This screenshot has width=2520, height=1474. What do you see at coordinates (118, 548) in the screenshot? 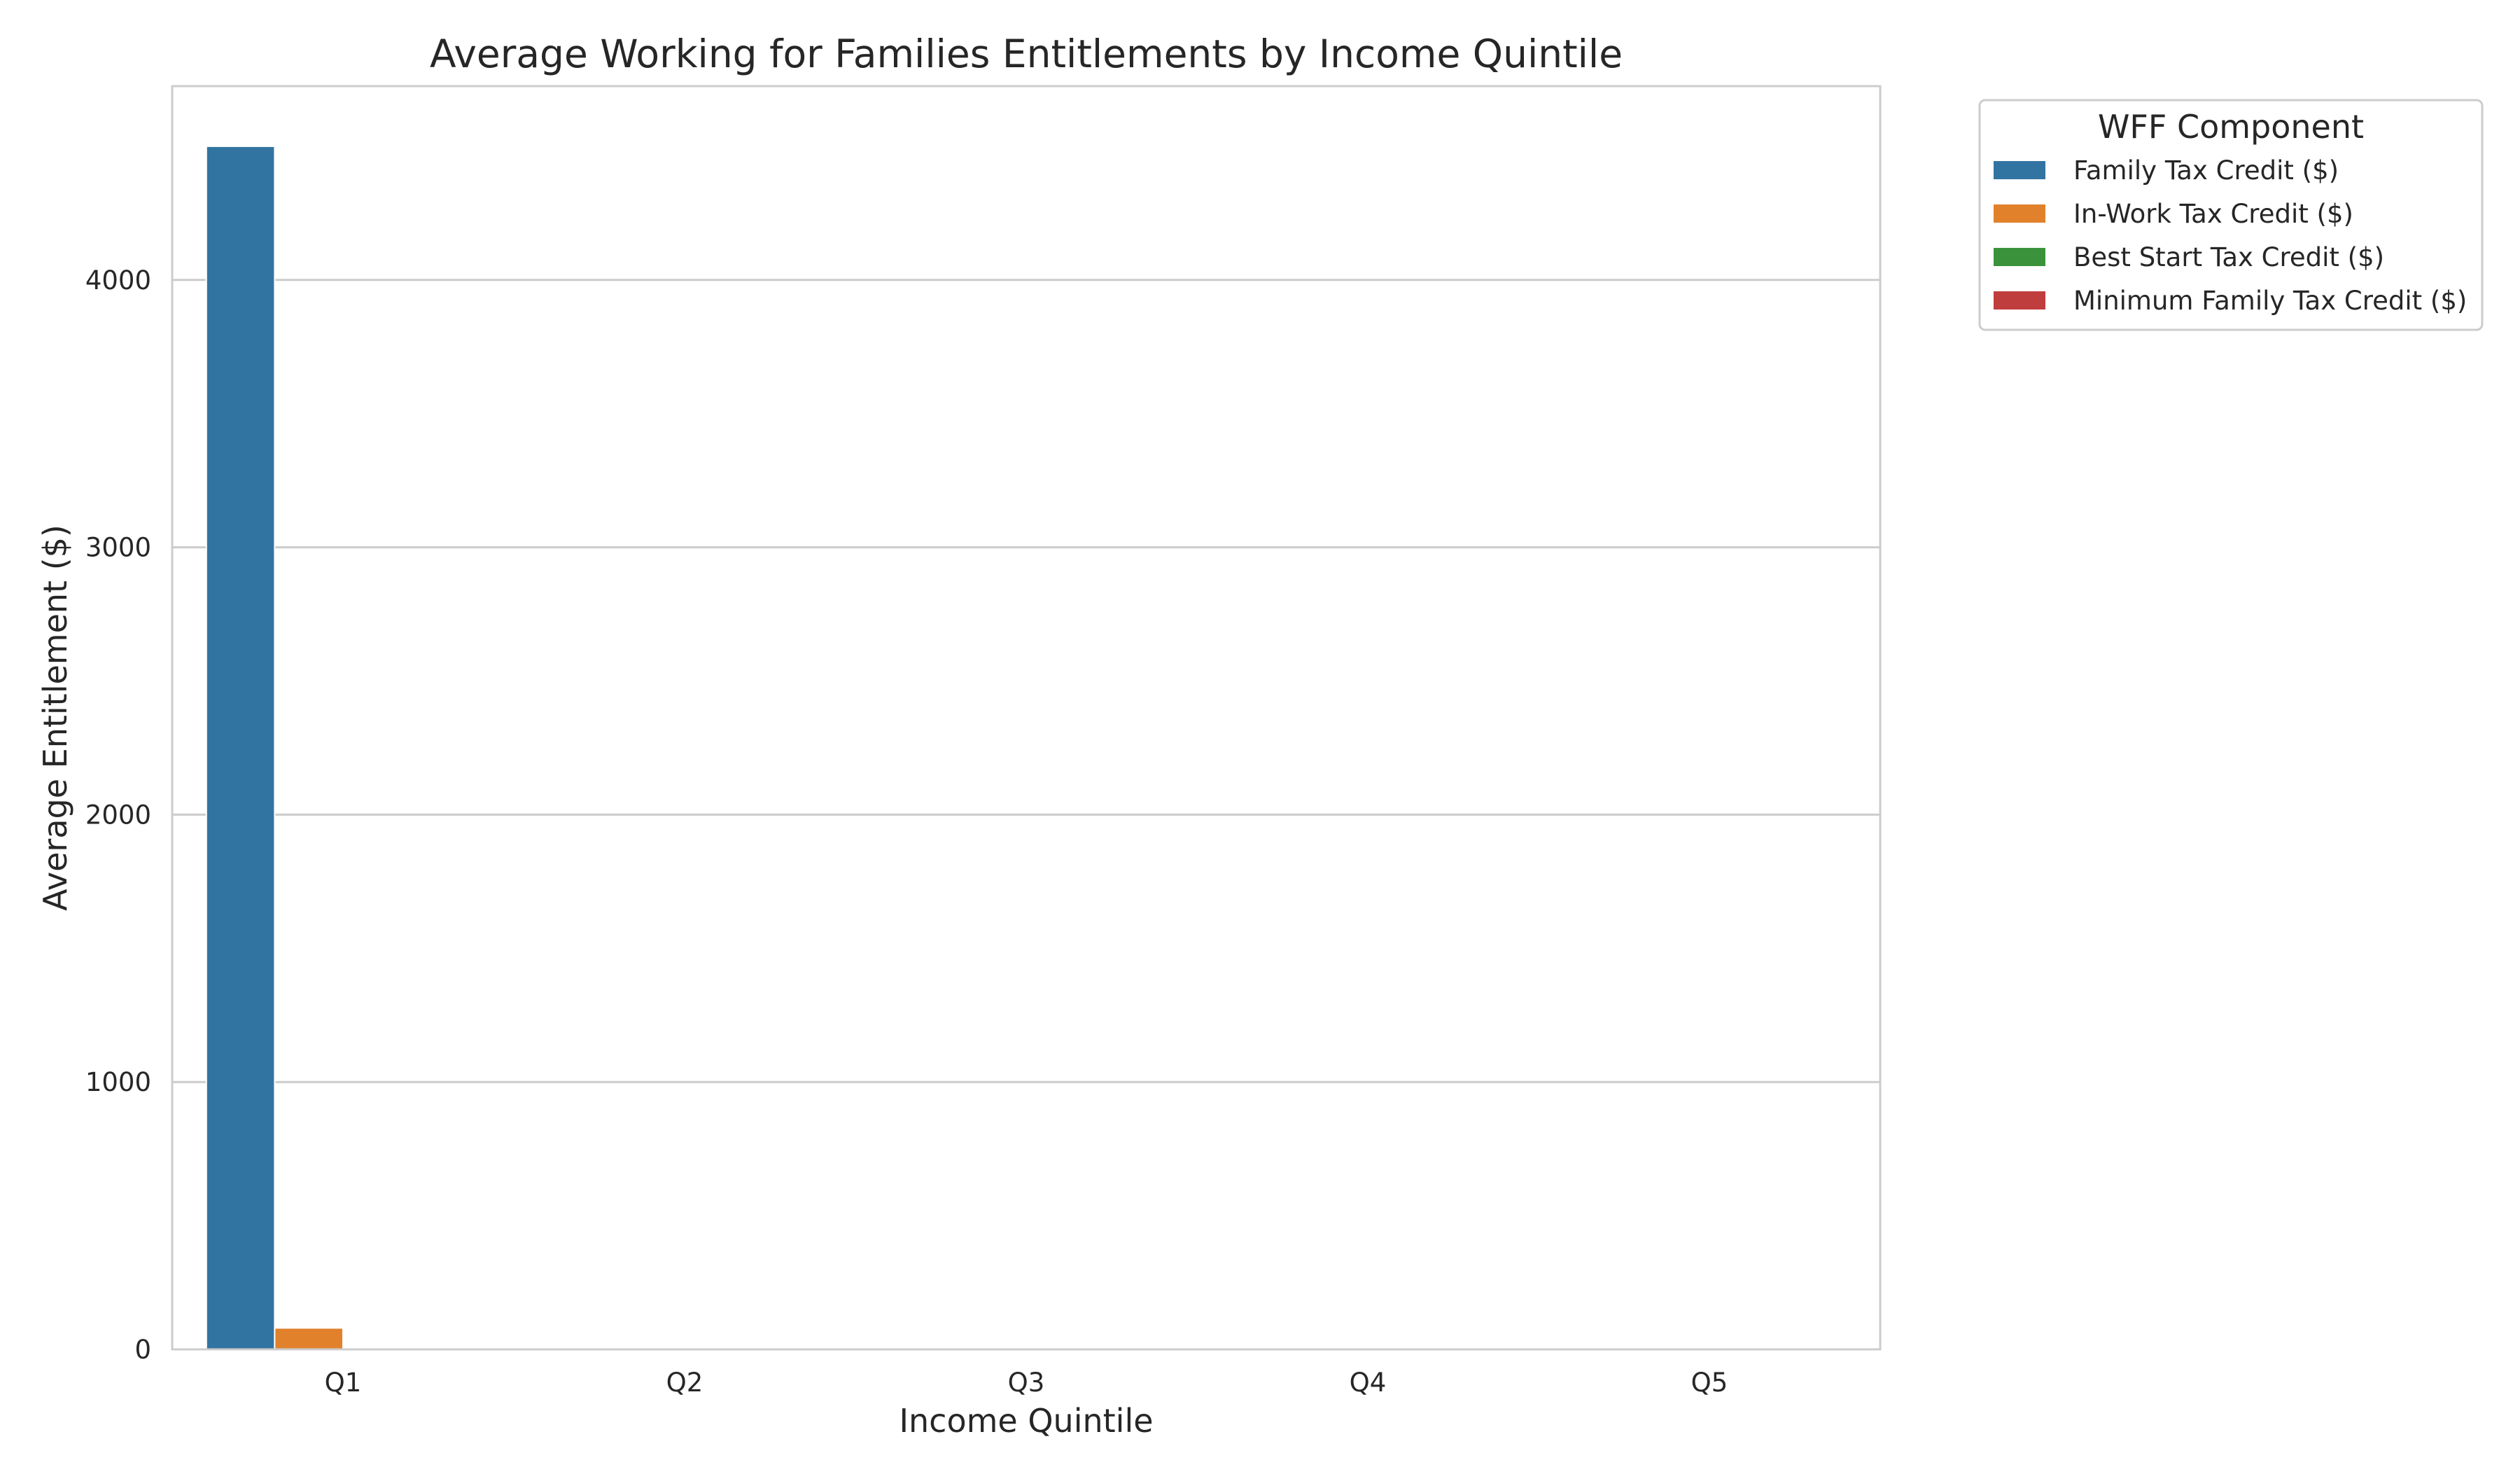
I see `y-tick-label: 3000` at bounding box center [118, 548].